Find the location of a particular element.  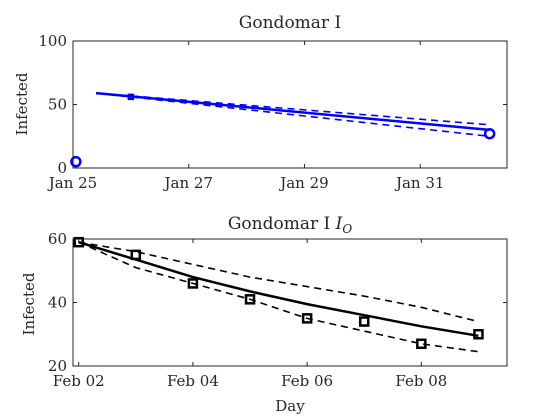

top-ytick-label: 100 is located at coordinates (52, 41).